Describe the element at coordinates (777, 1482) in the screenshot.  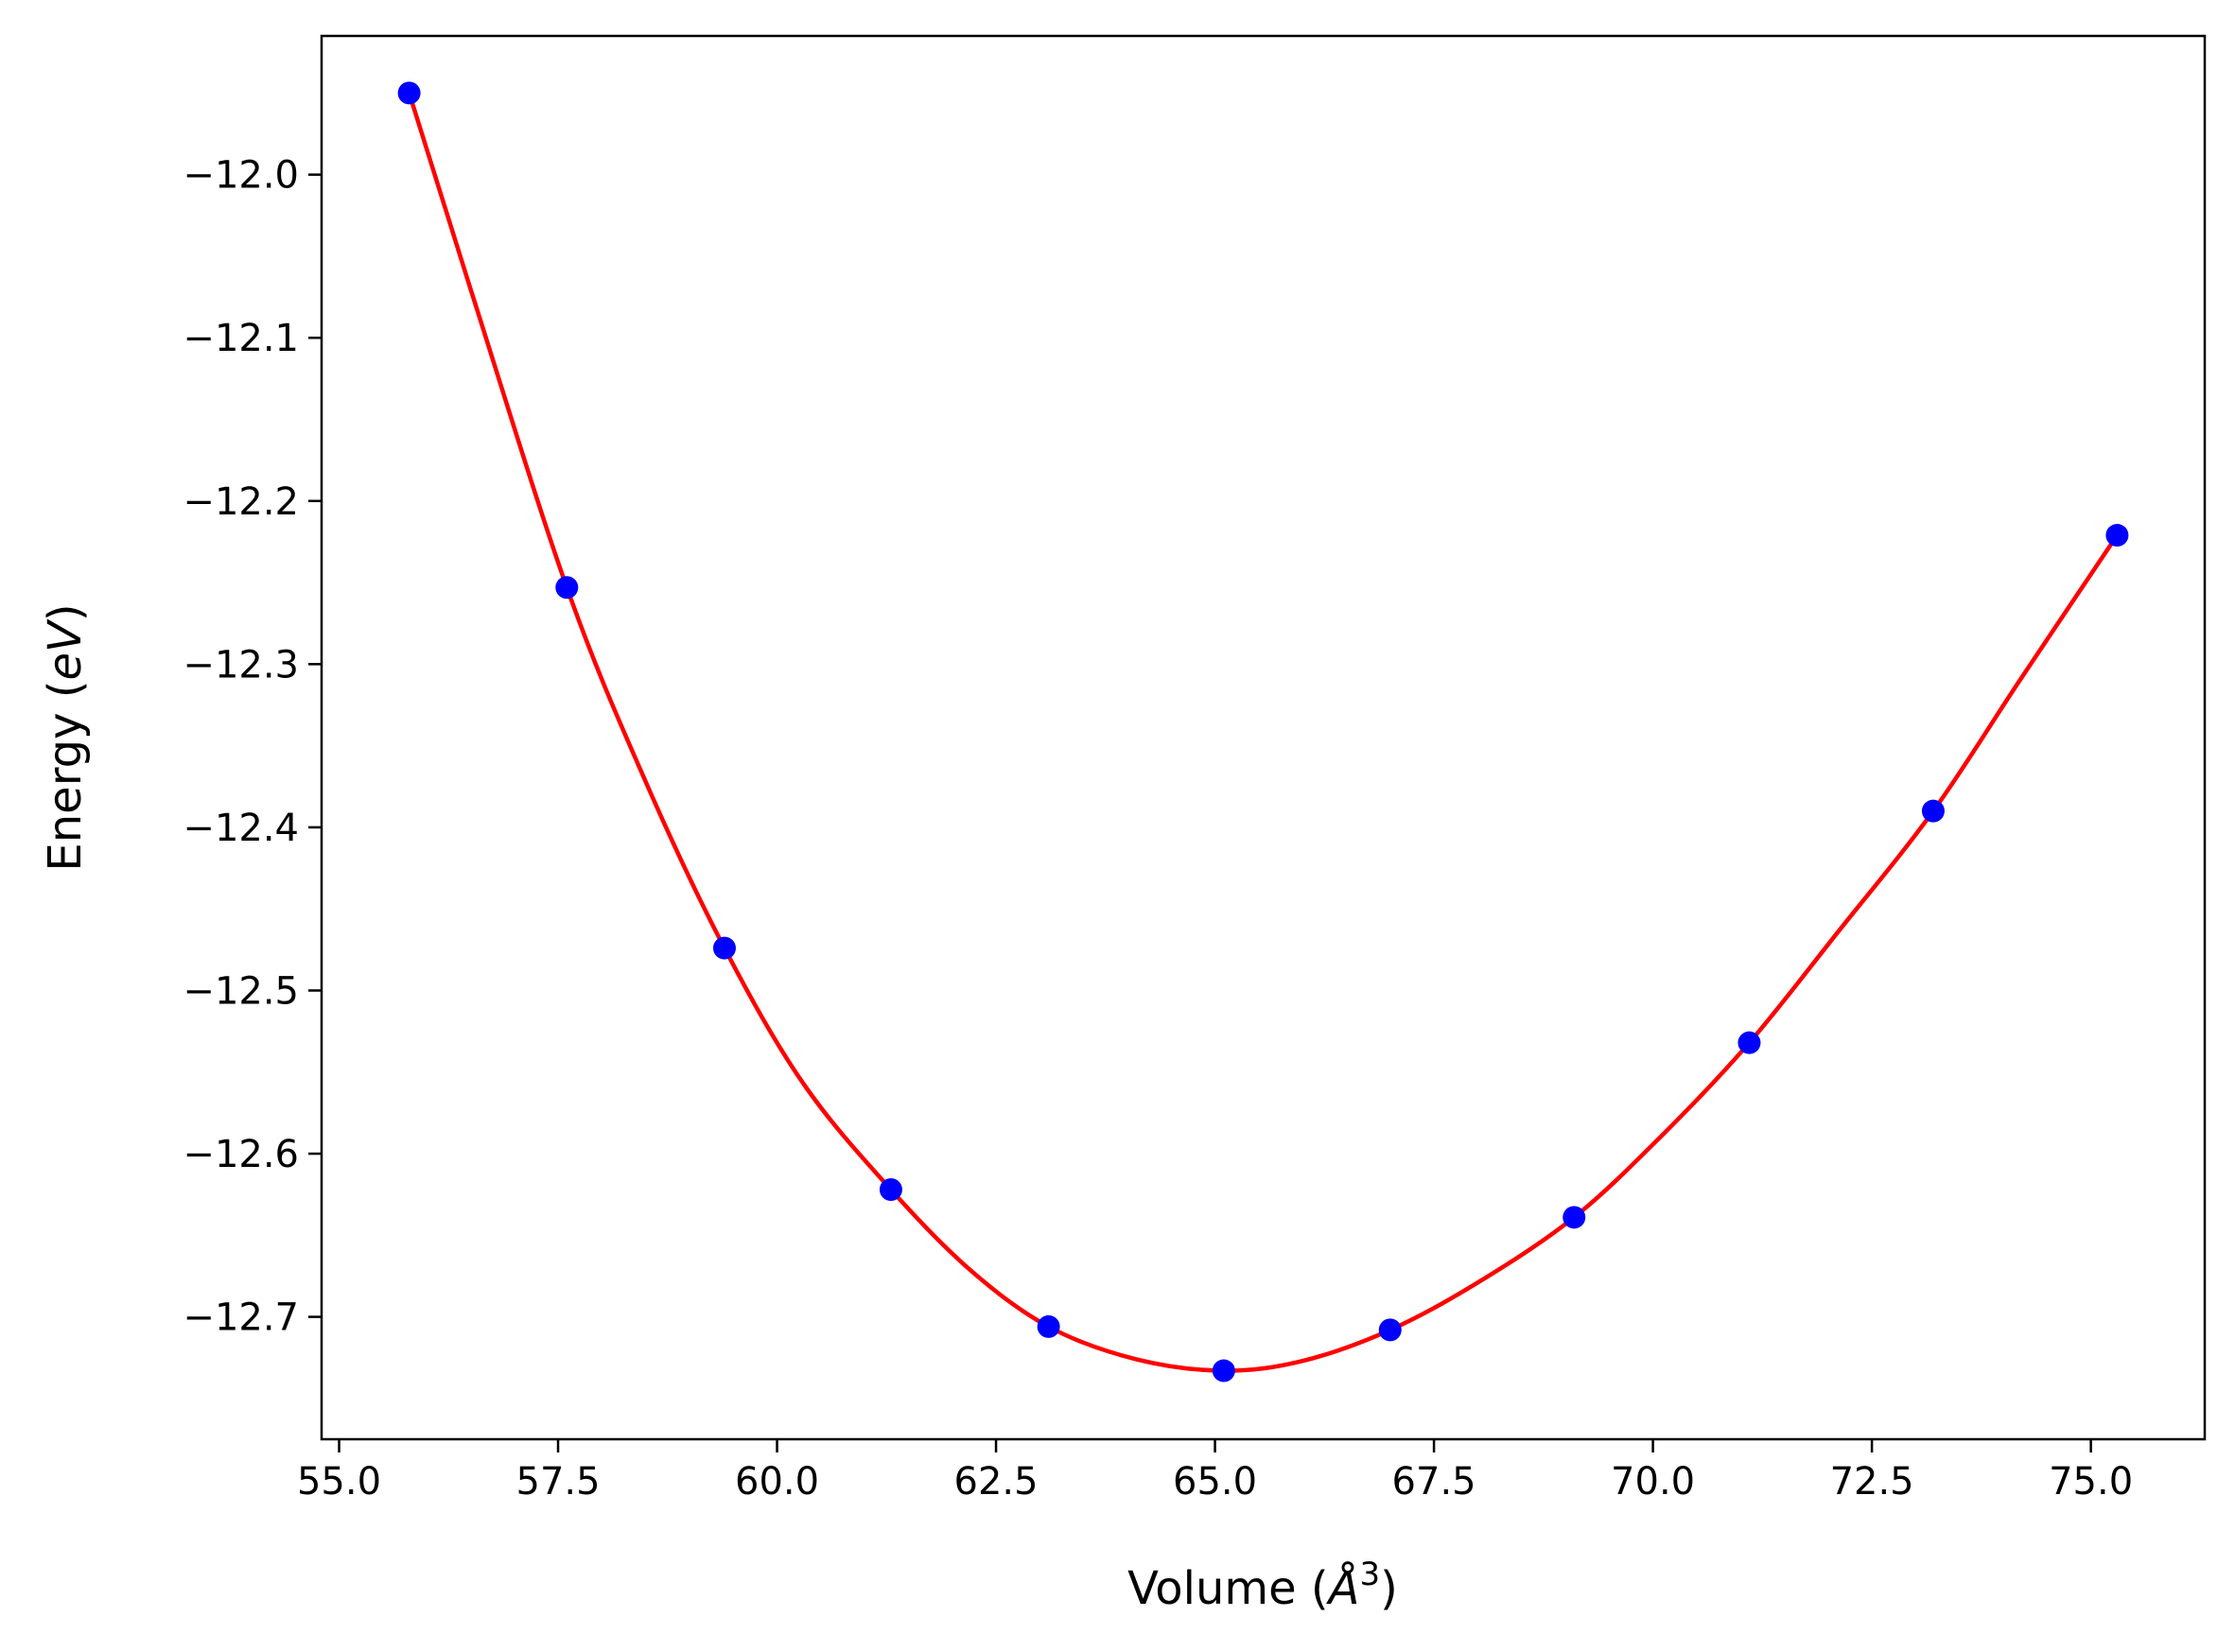
I see `x-tick-label: 60.0` at that location.